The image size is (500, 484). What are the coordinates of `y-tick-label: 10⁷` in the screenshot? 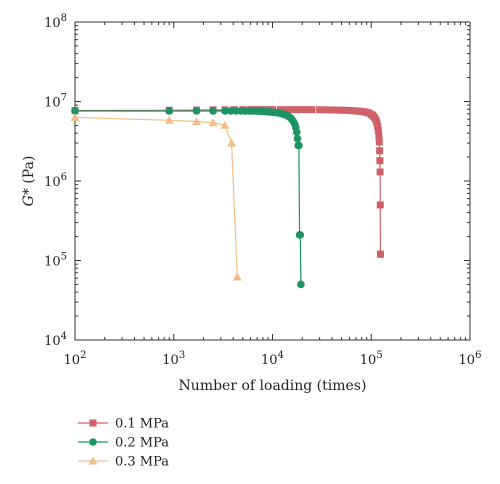 It's located at (55, 102).